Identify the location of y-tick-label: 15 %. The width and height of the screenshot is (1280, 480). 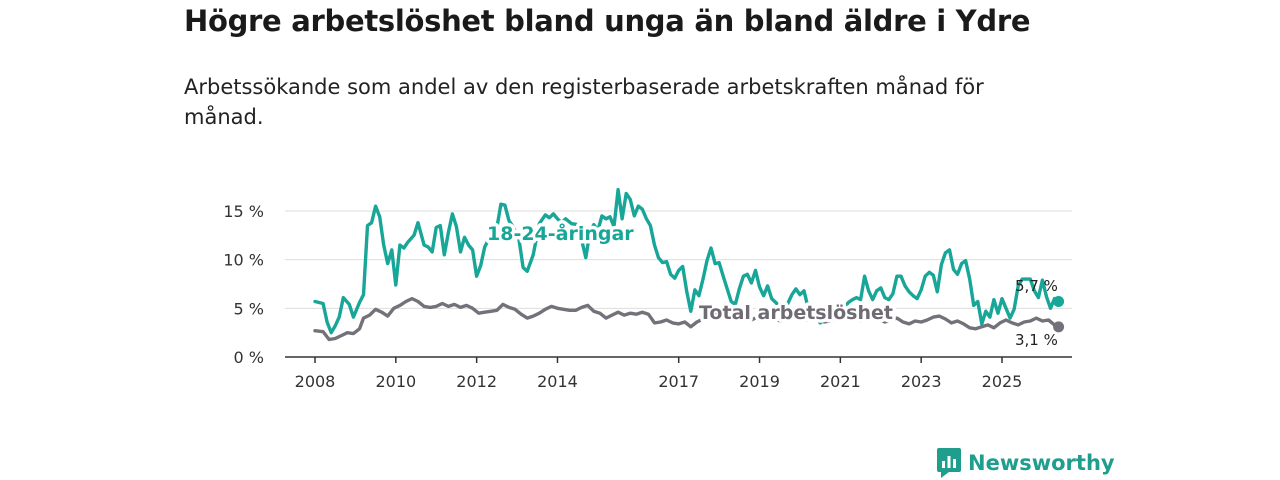
(243, 211).